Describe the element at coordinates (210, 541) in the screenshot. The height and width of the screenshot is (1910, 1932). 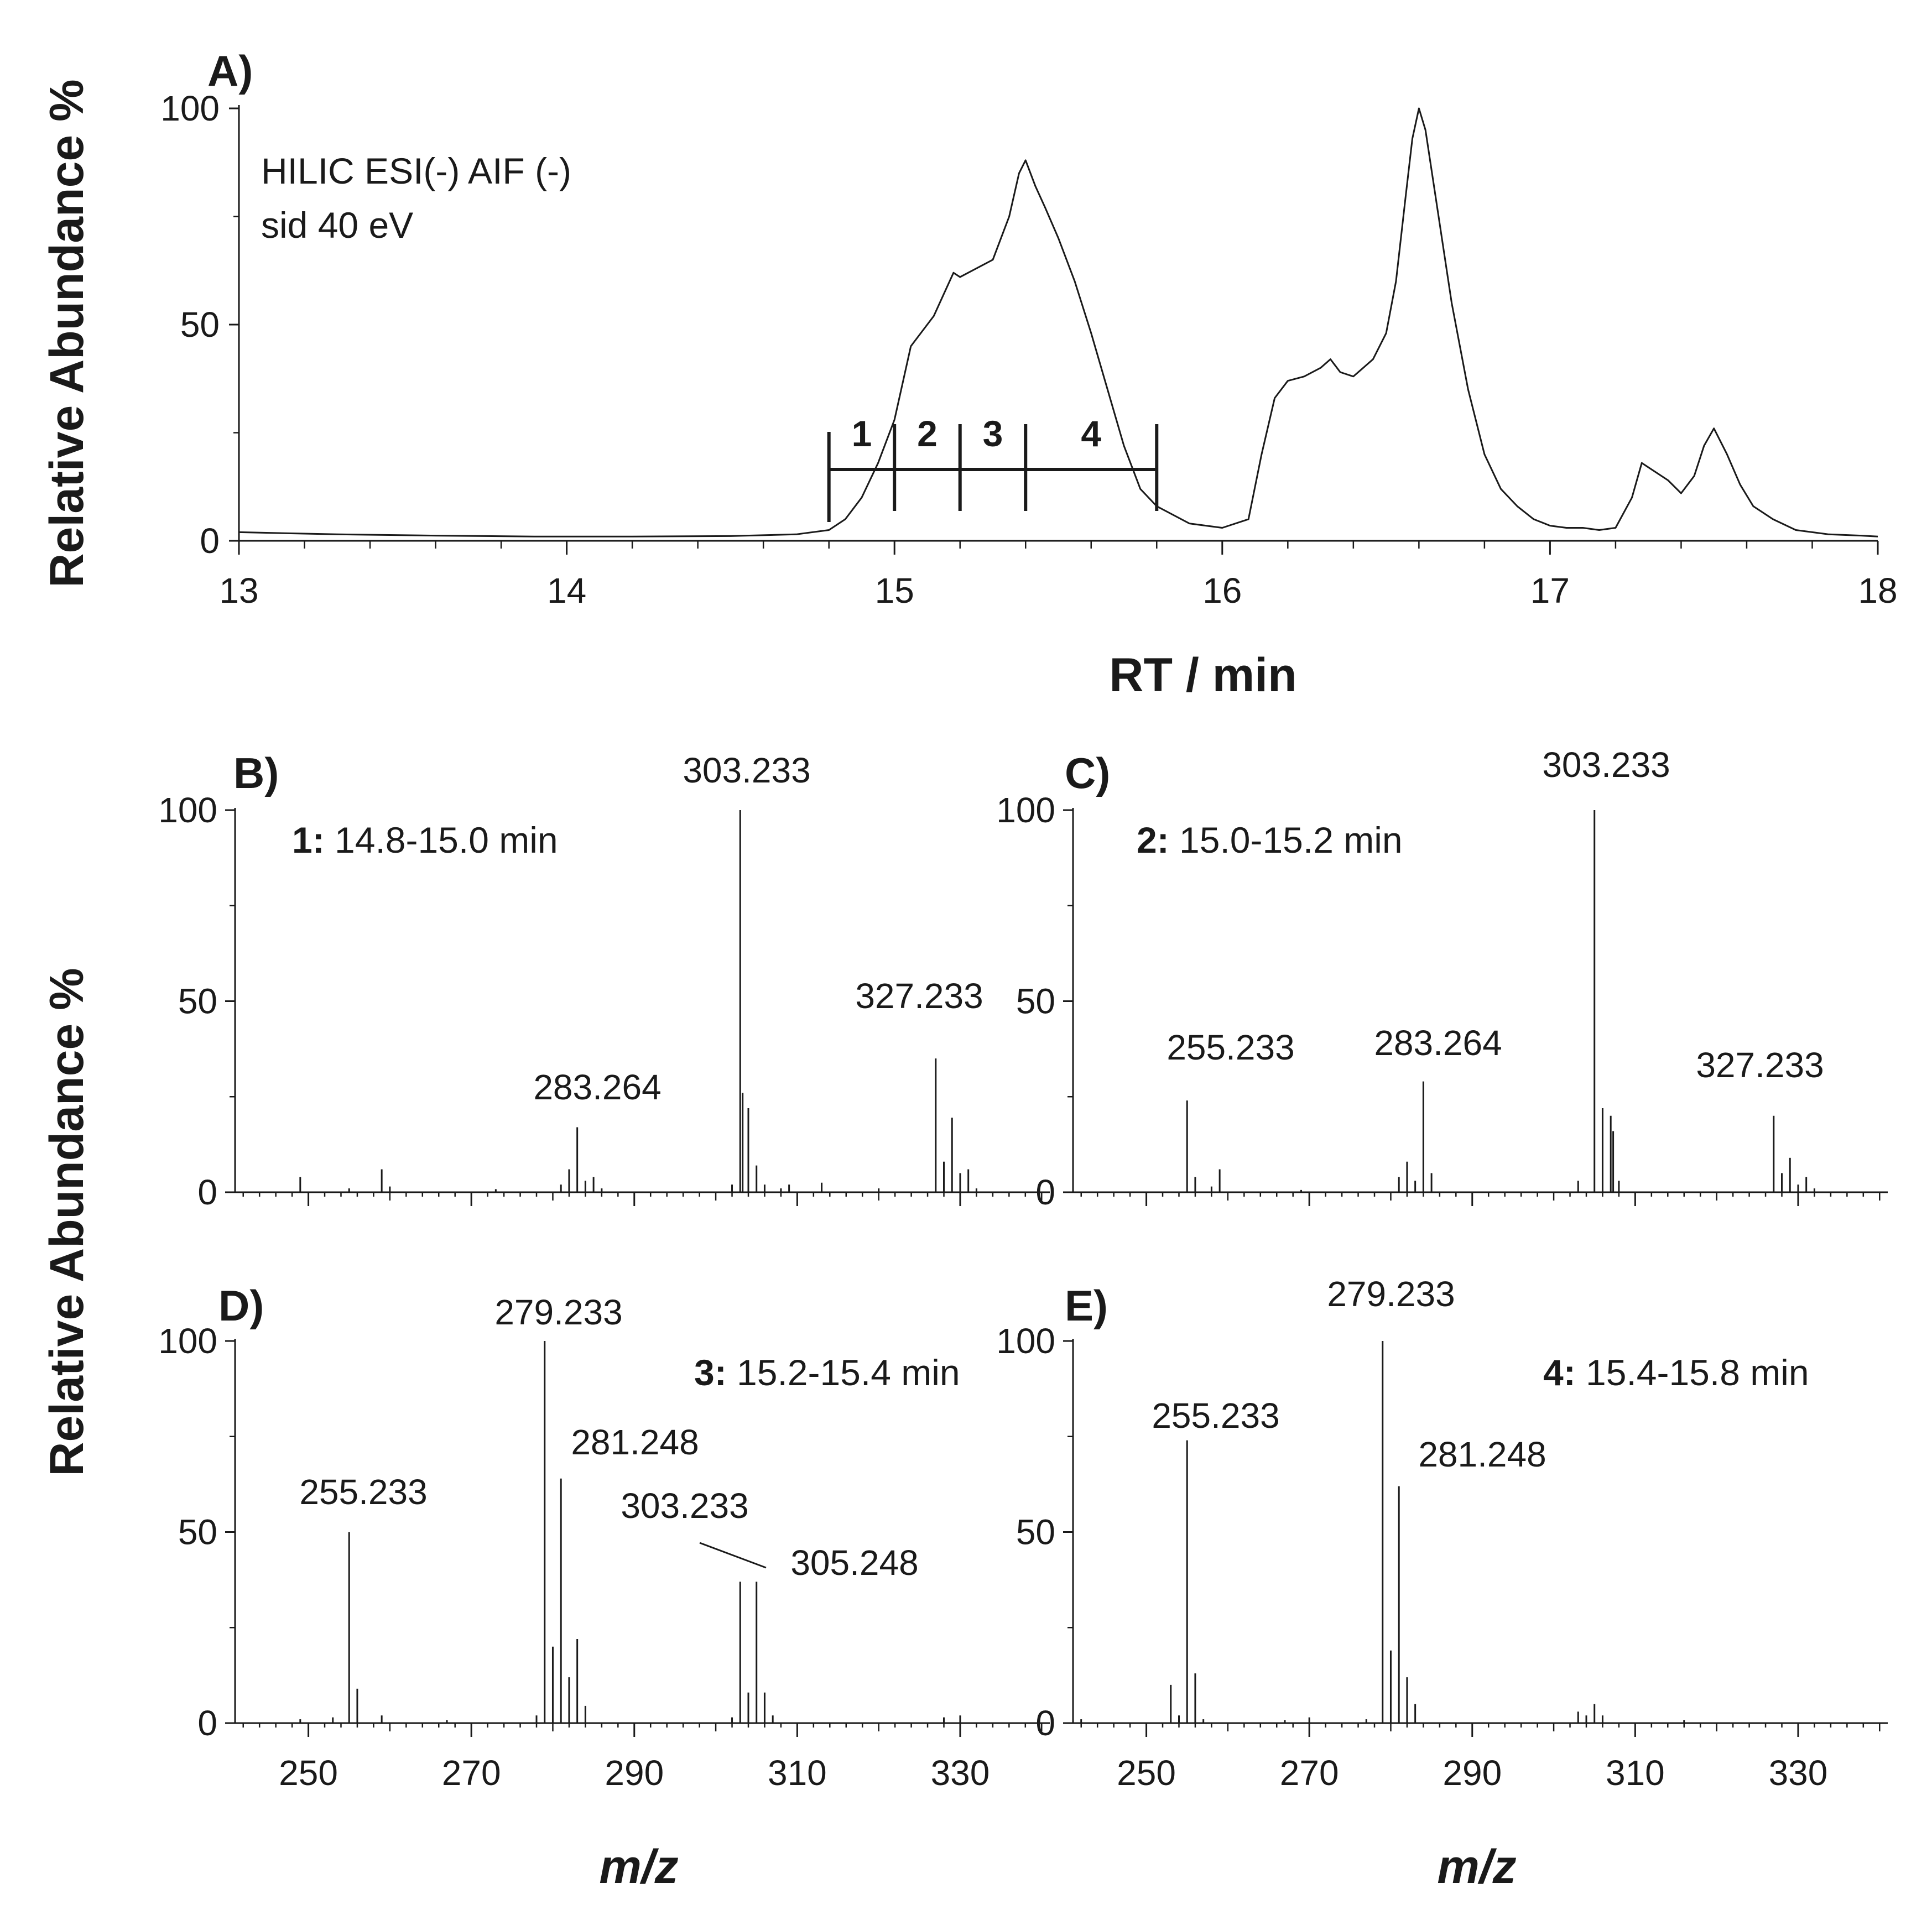
I see `panel-a-y-tick-label: 0` at that location.